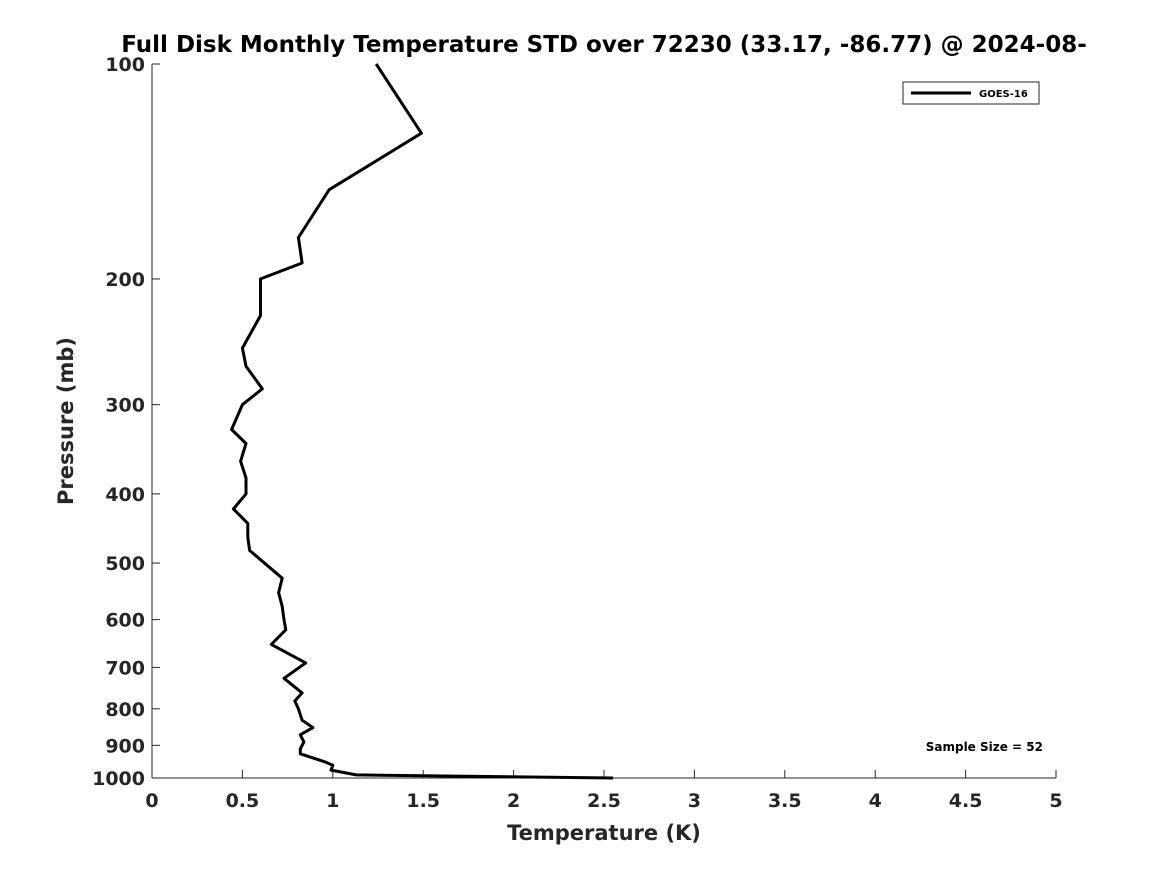  I want to click on y-tick-label: 1000, so click(118, 779).